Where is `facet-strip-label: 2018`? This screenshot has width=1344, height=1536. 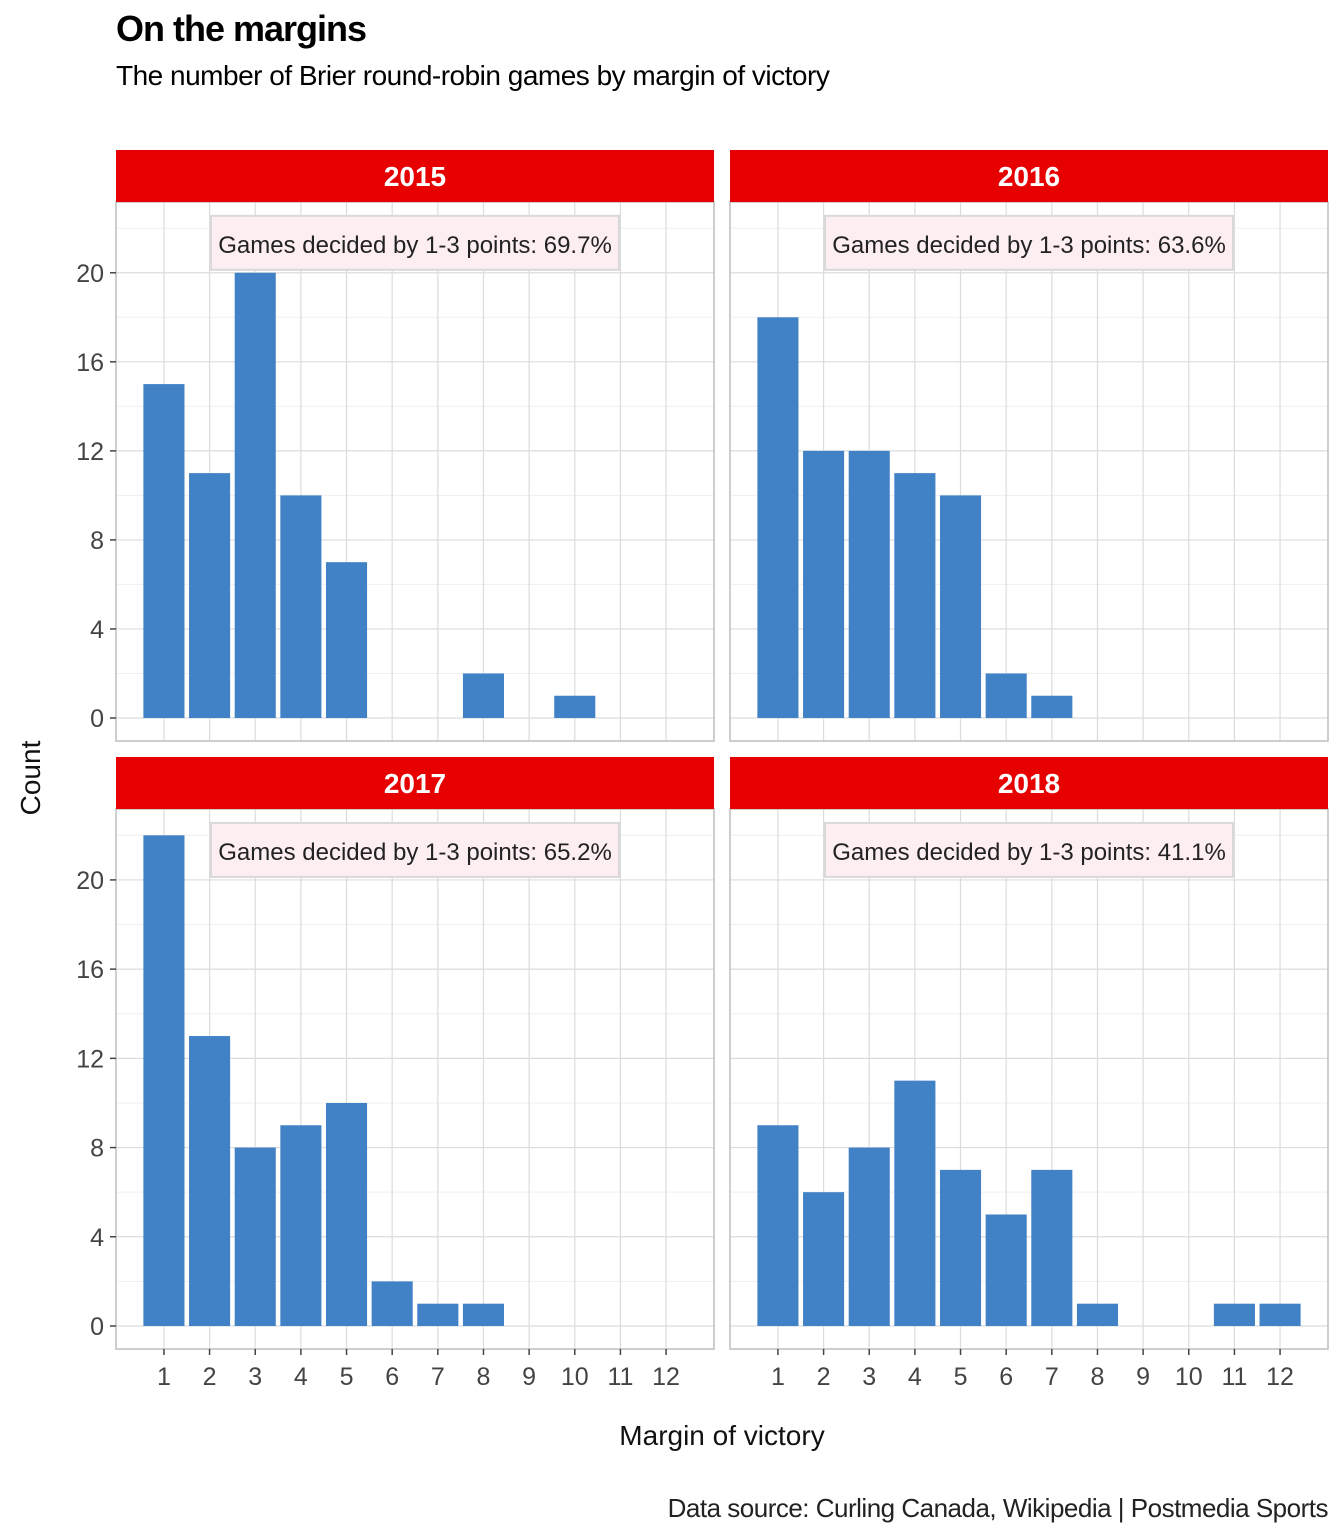 facet-strip-label: 2018 is located at coordinates (1029, 783).